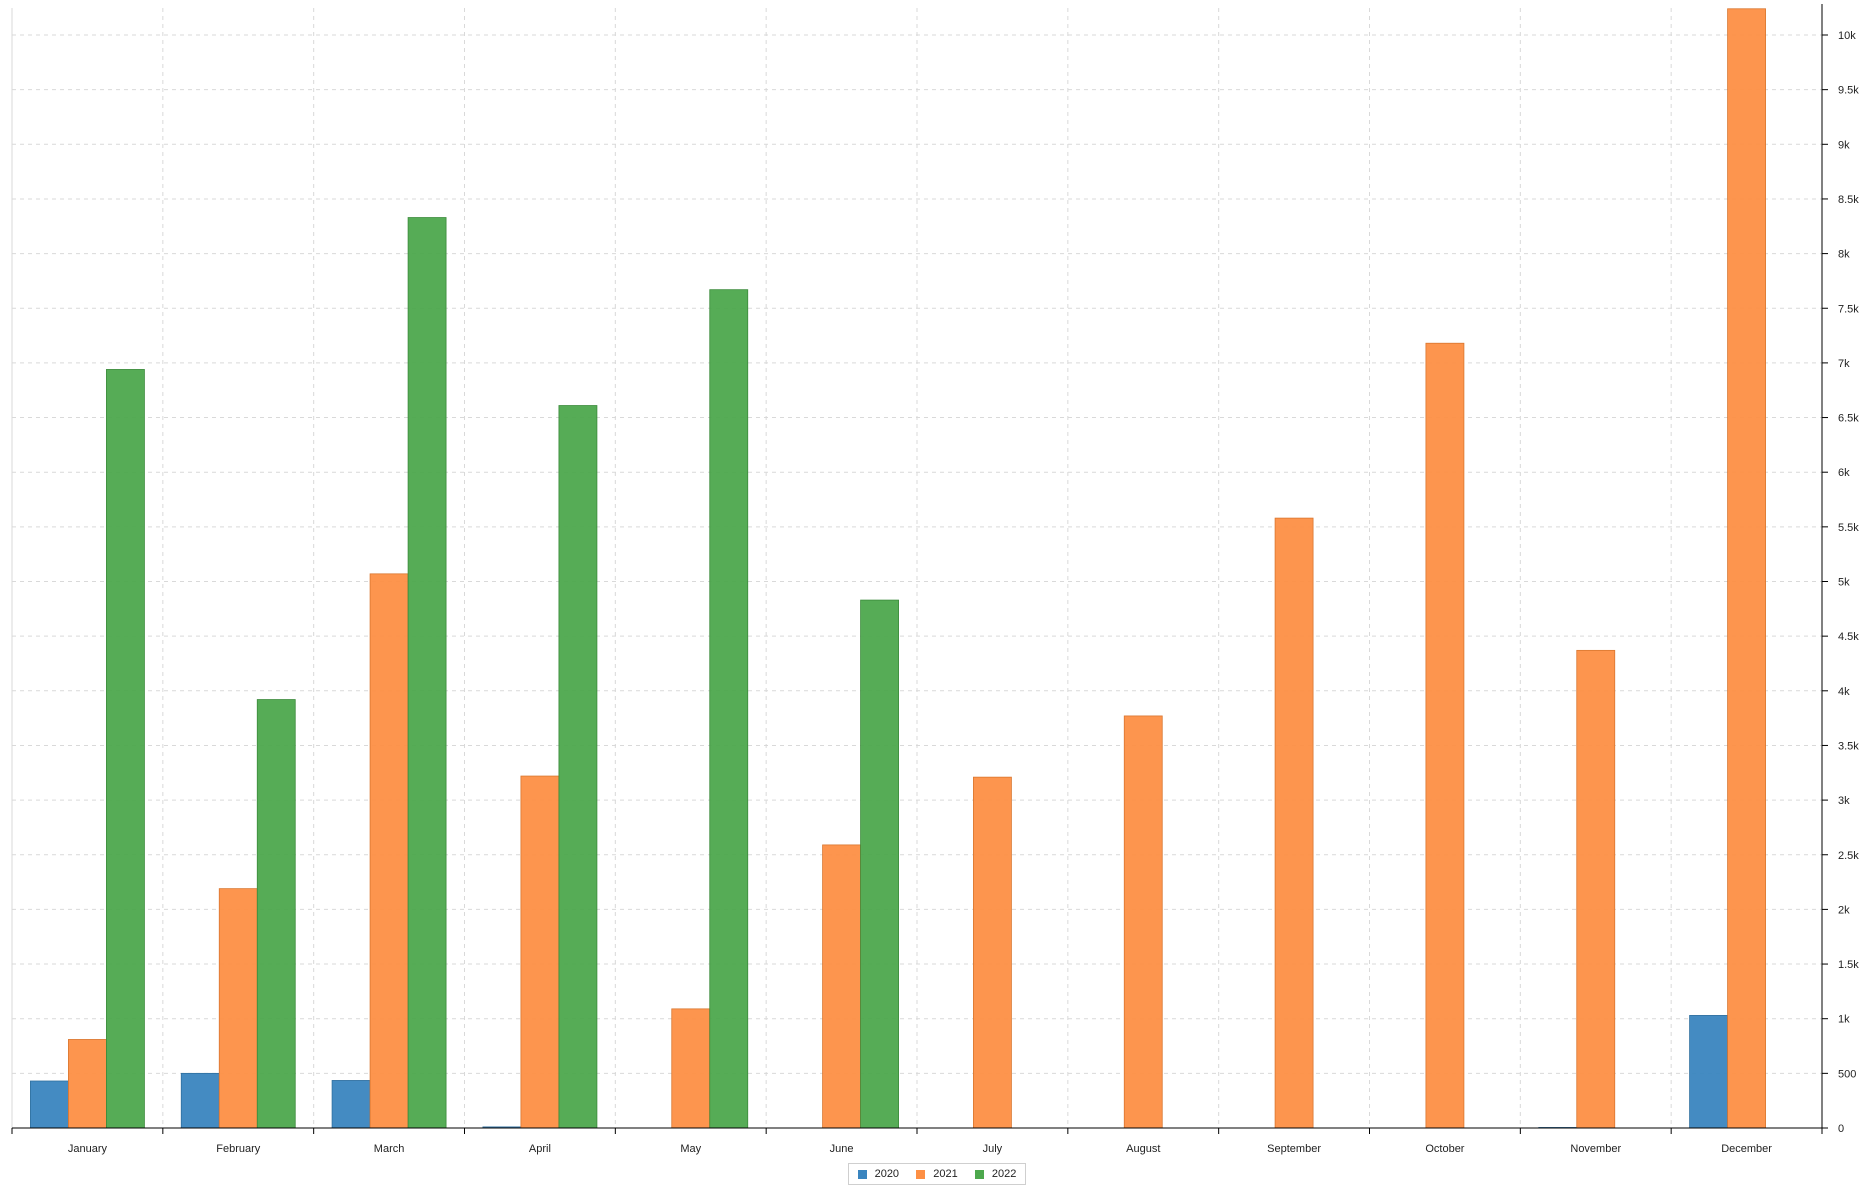 The height and width of the screenshot is (1200, 1865). I want to click on x-tick-label: April, so click(540, 1149).